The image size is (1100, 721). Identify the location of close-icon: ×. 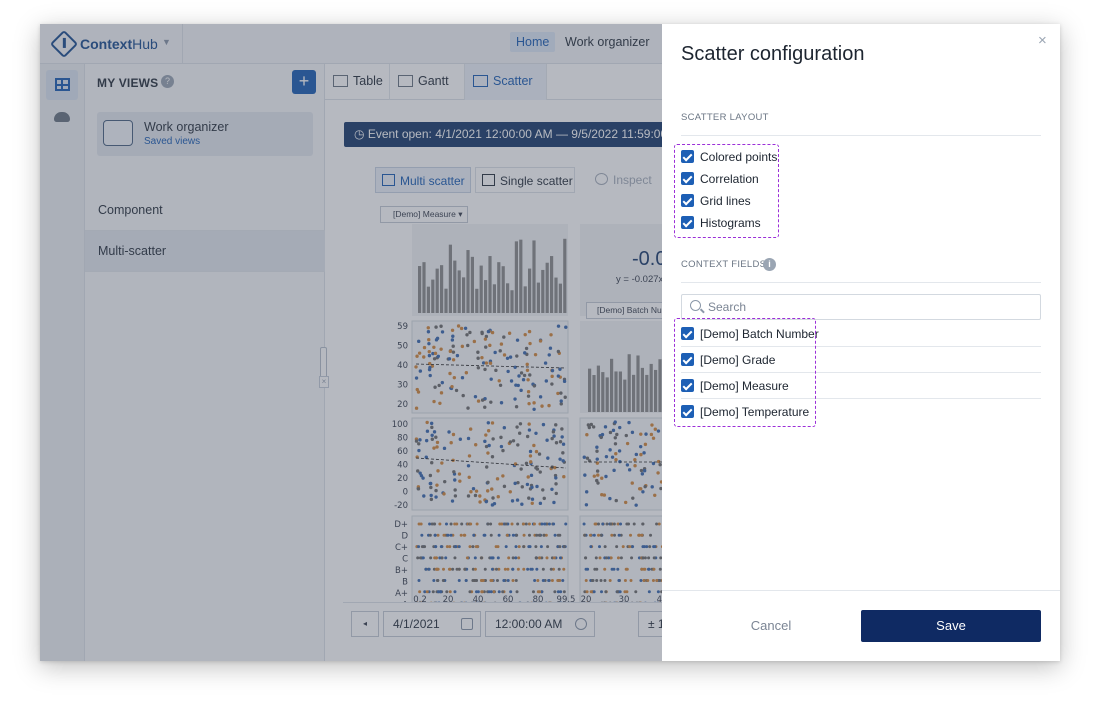
(1042, 40).